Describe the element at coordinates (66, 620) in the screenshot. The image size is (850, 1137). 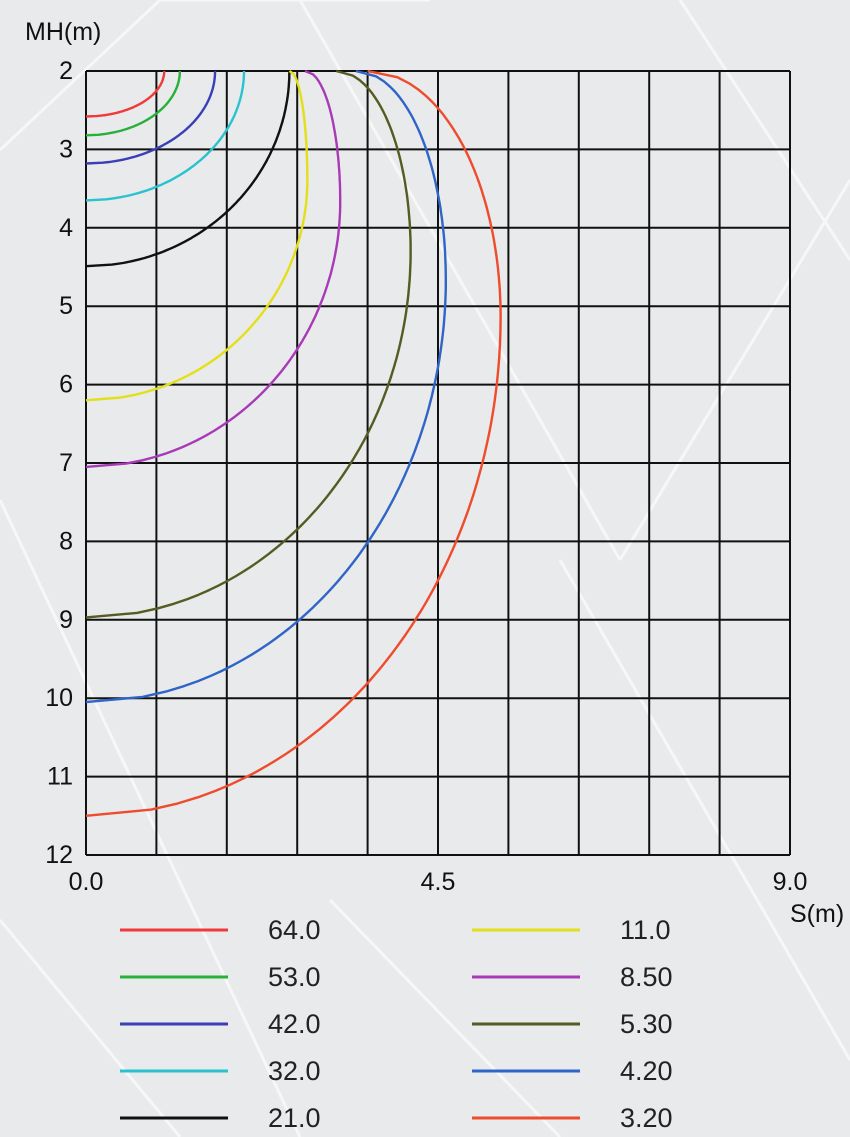
I see `y-tick-label: 9` at that location.